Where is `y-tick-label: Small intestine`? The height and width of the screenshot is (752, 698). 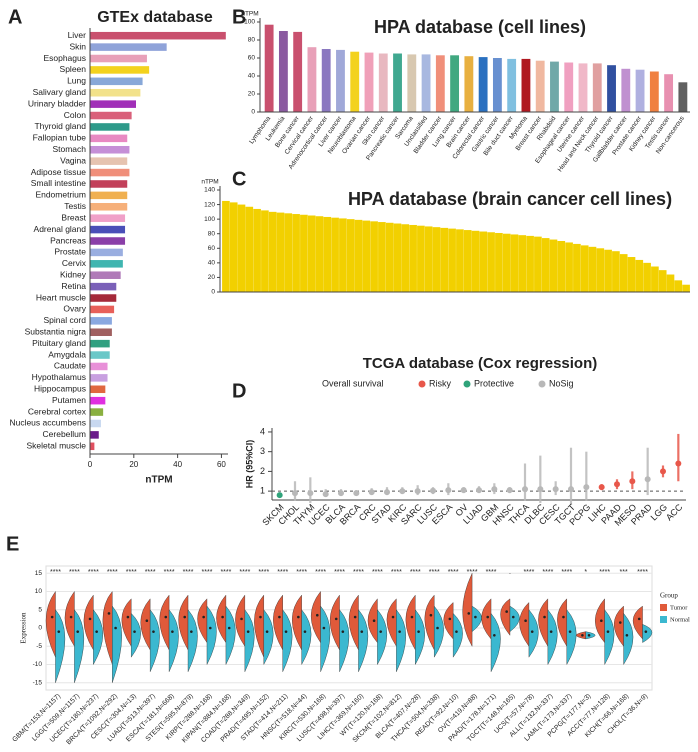
y-tick-label: Small intestine is located at coordinates (59, 183).